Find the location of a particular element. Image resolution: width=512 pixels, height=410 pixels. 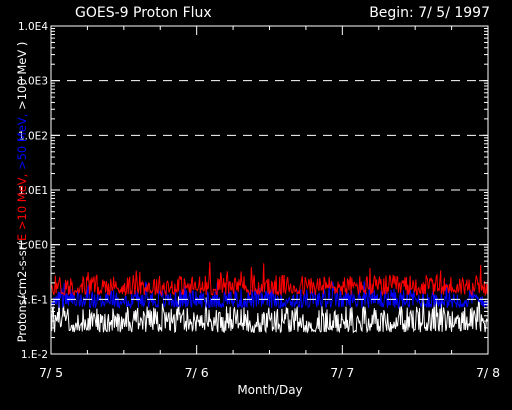

y-tick-label: 1.0E2 is located at coordinates (33, 136).